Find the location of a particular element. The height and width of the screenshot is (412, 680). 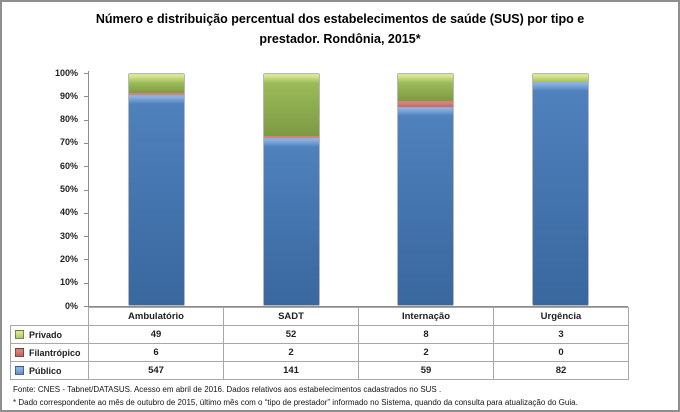

table-row-filantropico: Filantrópico 6 2 2 0 is located at coordinates (319, 352).